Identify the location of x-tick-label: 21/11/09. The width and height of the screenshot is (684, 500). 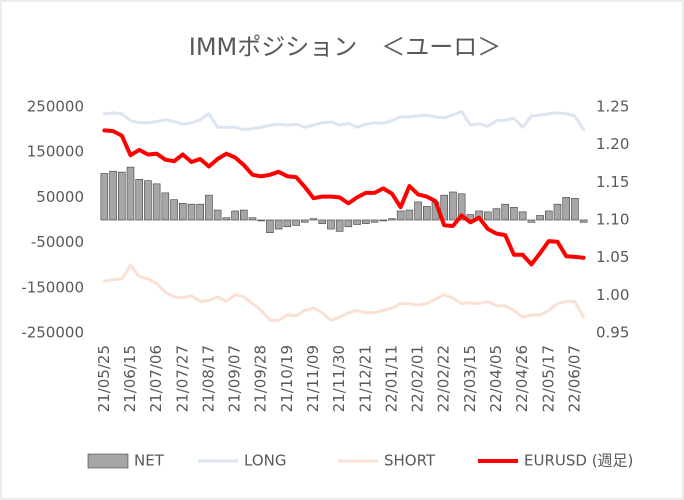
(313, 378).